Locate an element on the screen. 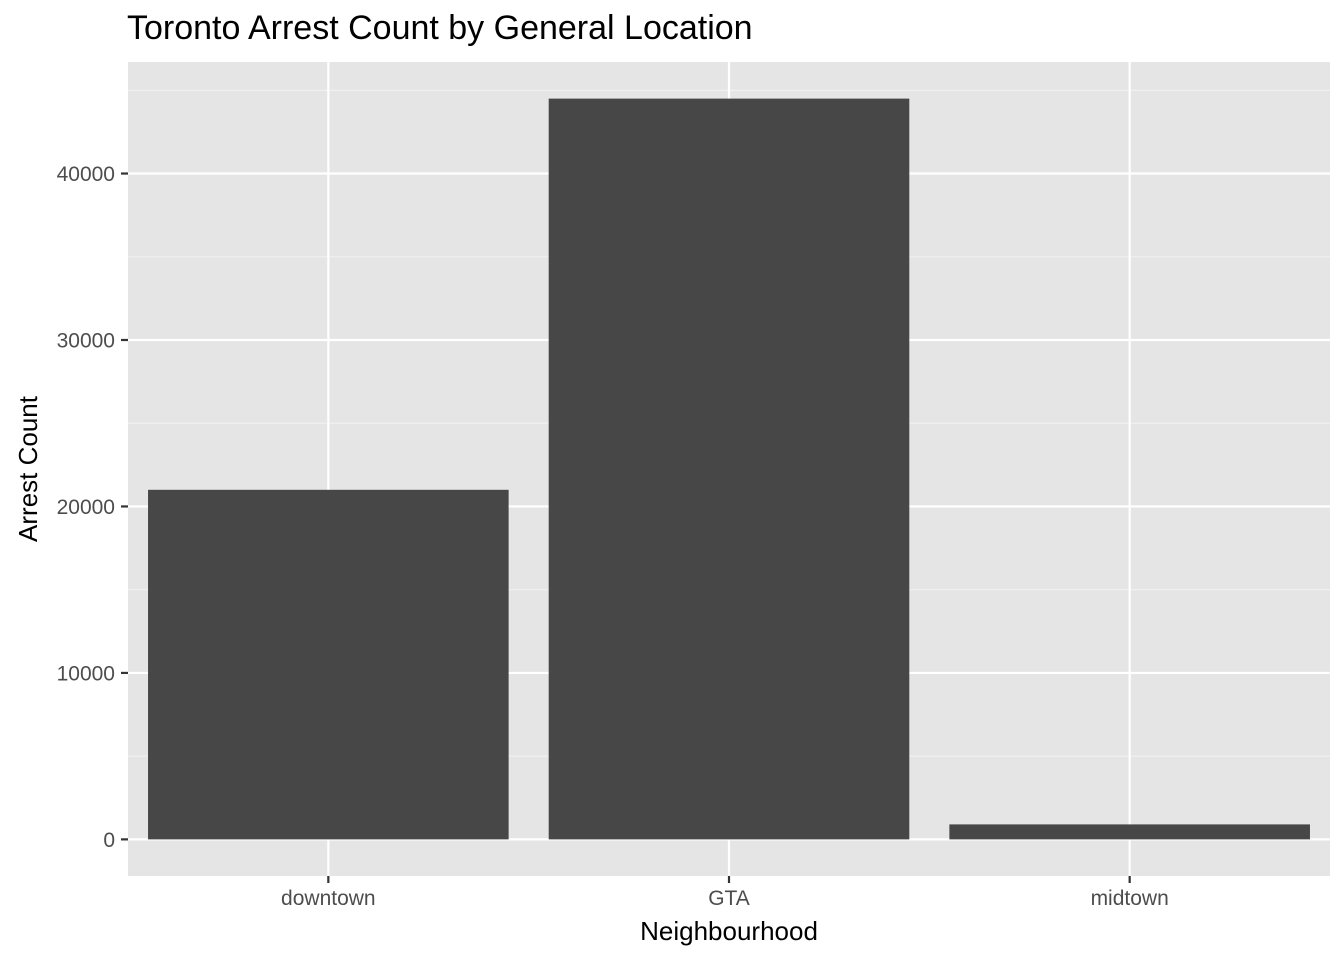 The height and width of the screenshot is (965, 1344). y-axis-title: Arrest Count is located at coordinates (28, 468).